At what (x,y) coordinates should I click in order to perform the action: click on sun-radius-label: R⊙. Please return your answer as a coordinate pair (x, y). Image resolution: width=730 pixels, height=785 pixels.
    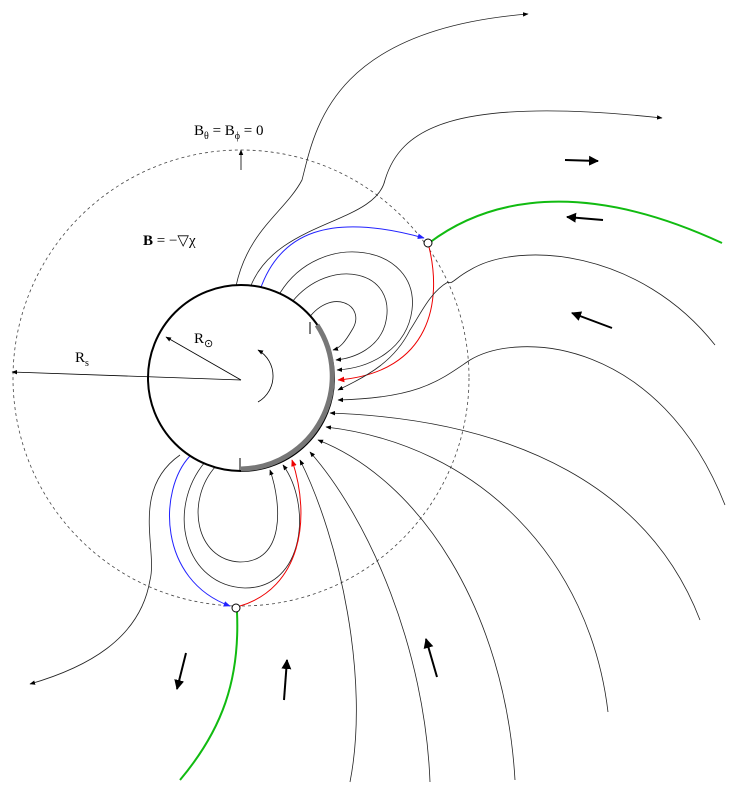
    Looking at the image, I should click on (203, 340).